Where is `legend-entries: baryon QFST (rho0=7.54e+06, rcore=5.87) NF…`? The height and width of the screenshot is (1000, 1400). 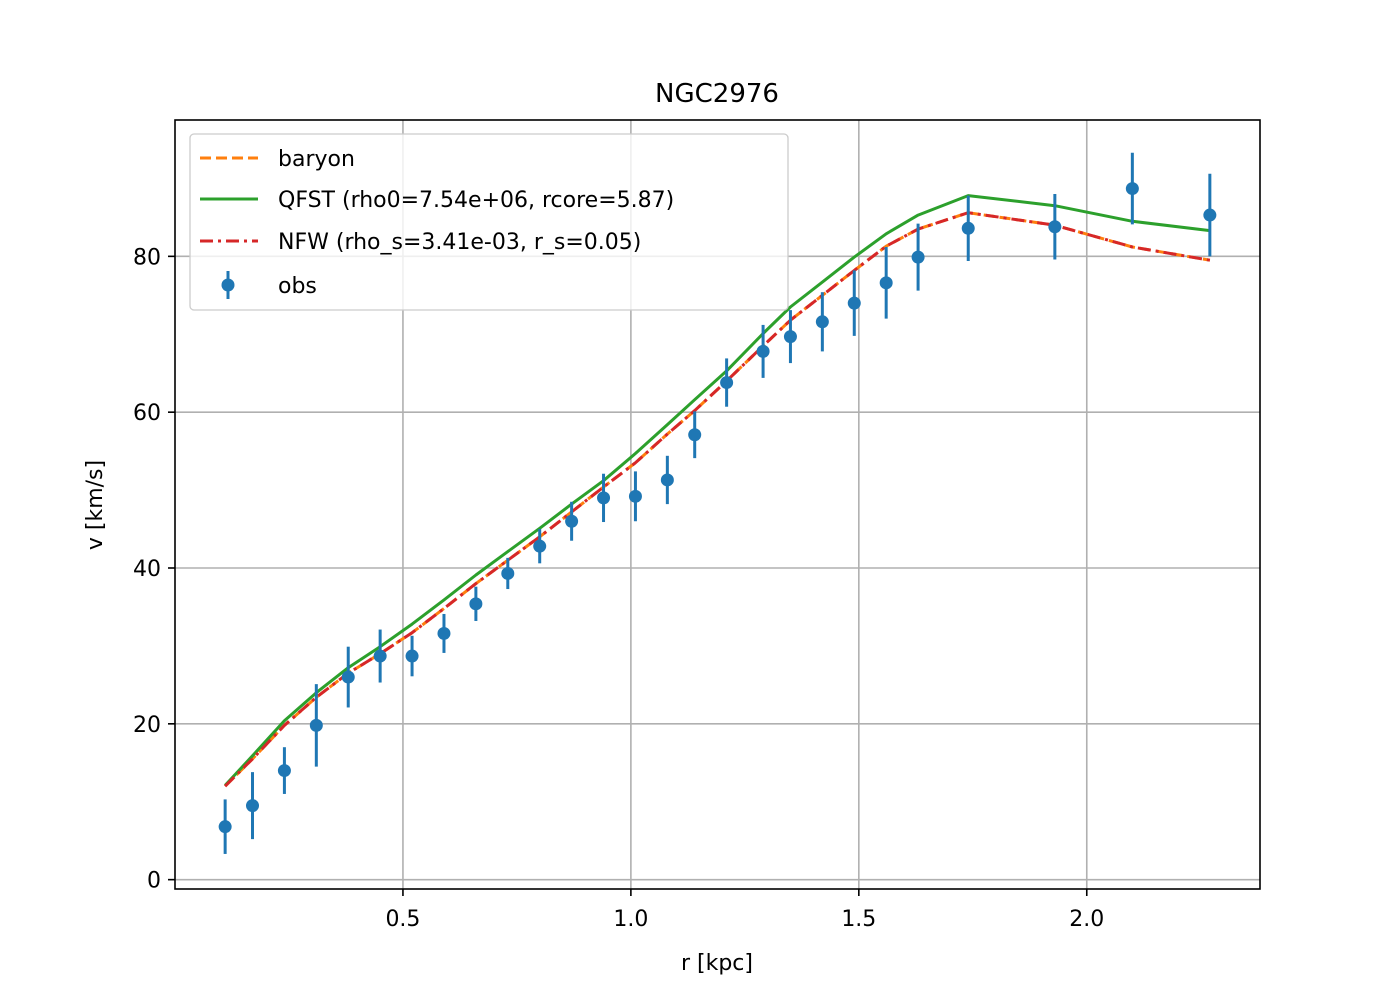 legend-entries: baryon QFST (rho0=7.54e+06, rcore=5.87) NF… is located at coordinates (437, 223).